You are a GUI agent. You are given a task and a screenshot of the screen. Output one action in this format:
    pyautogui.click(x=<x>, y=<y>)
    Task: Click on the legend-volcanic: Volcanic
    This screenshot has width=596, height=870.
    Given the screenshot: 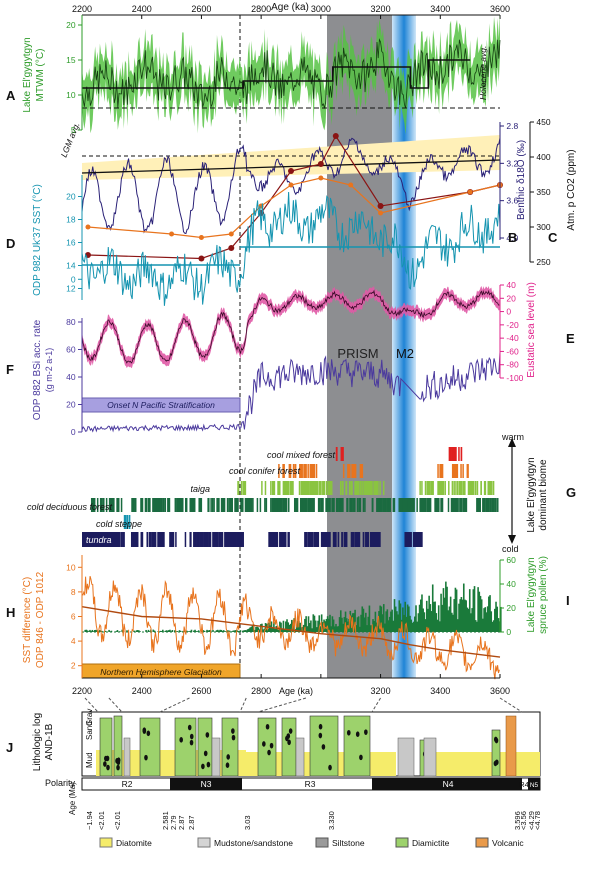 What is the action you would take?
    pyautogui.click(x=508, y=843)
    